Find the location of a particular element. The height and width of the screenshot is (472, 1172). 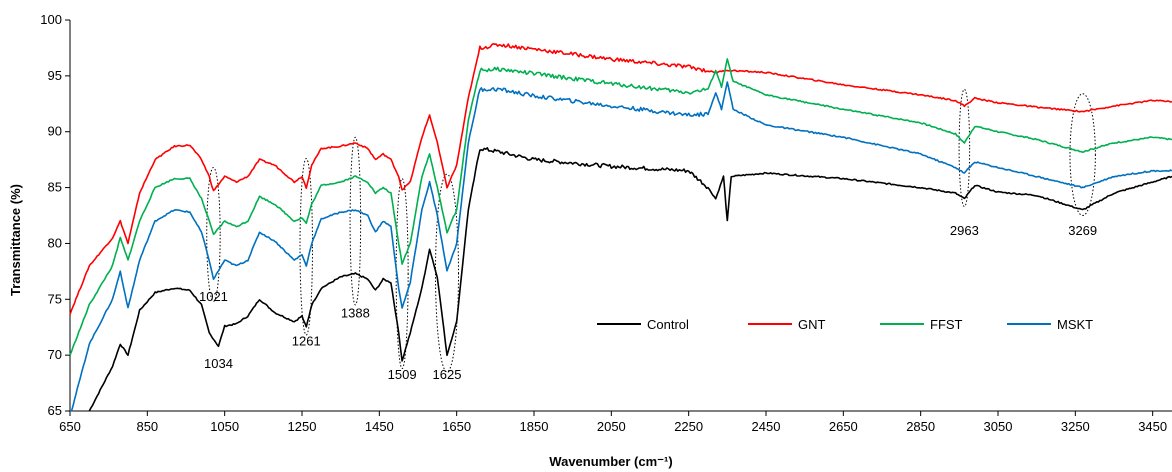

x-tick-label: 1050 is located at coordinates (224, 426).